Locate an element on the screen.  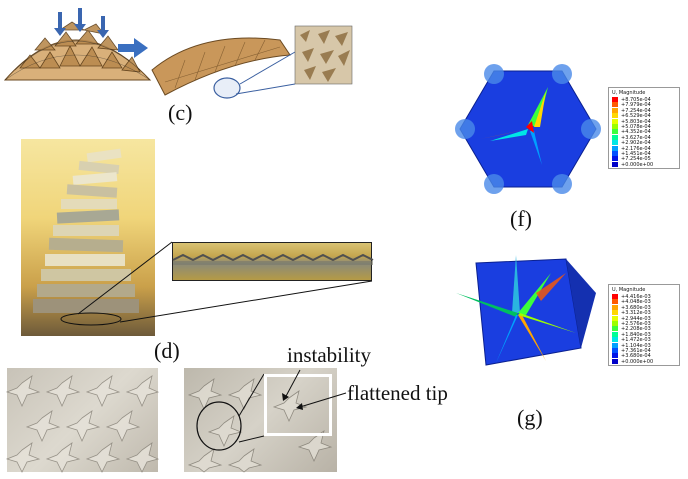
legend-f-value: +7.254e-04 is located at coordinates (636, 110).